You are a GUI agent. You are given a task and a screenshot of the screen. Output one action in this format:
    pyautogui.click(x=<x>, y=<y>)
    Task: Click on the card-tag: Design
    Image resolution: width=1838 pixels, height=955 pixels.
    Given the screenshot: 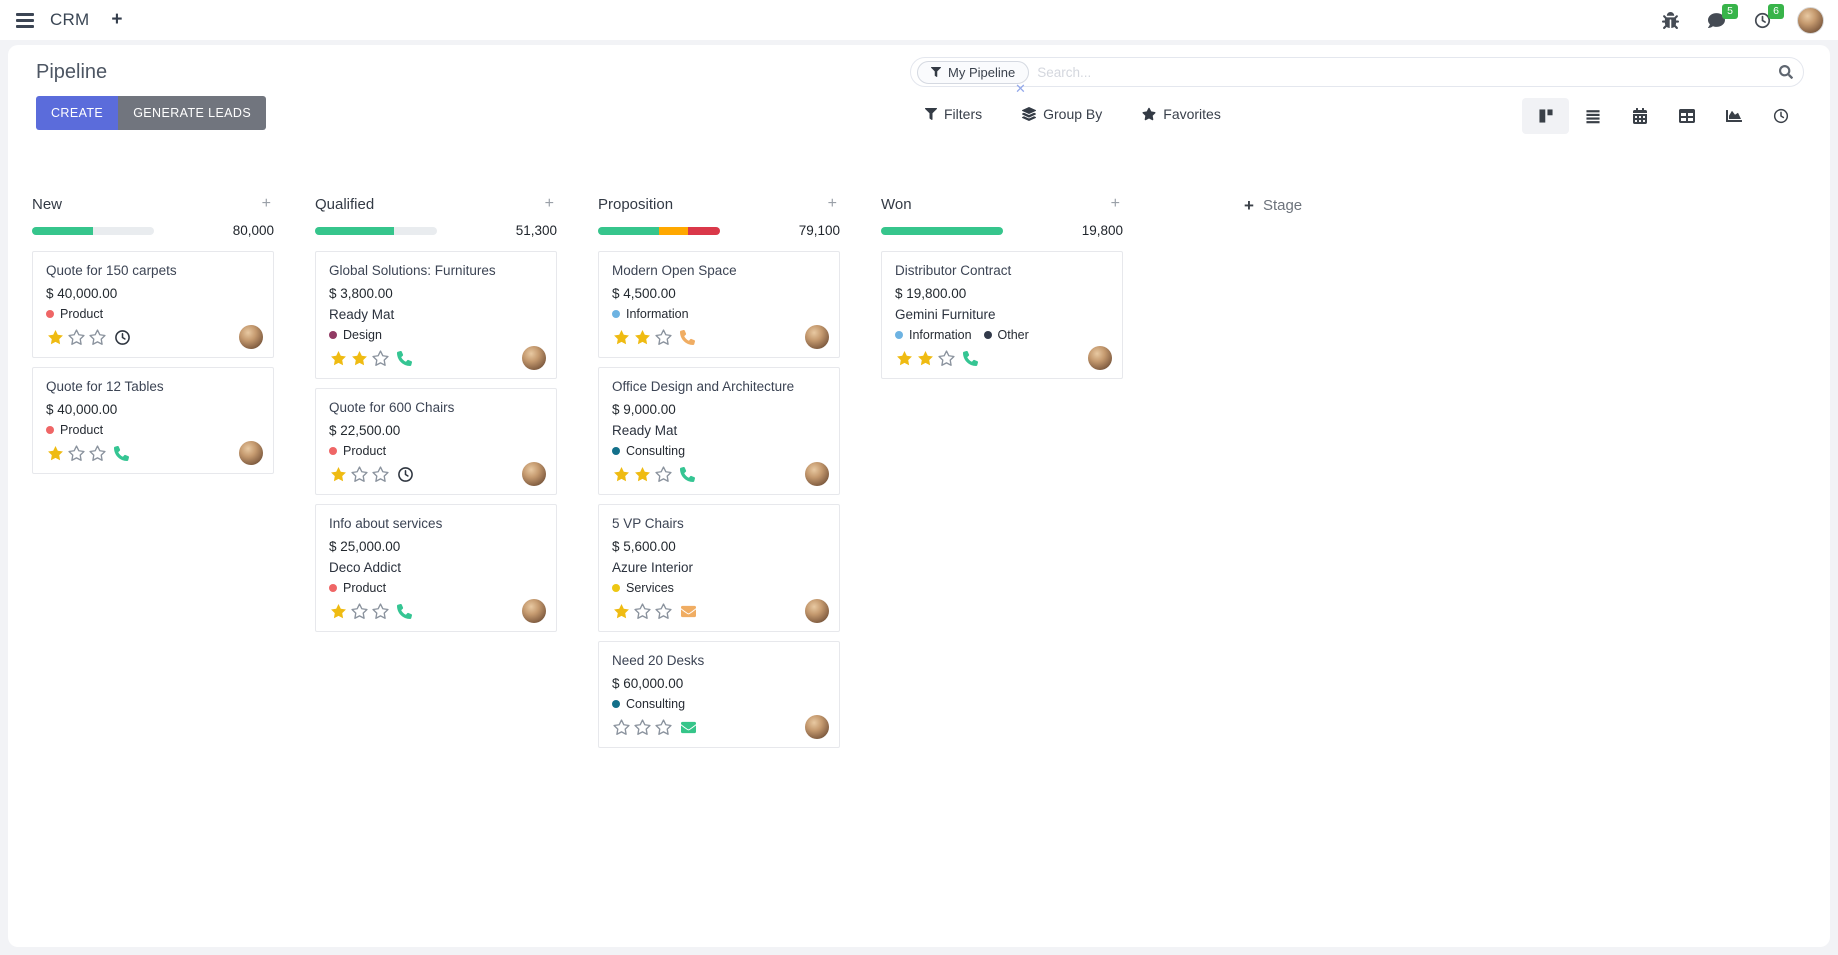 What is the action you would take?
    pyautogui.click(x=355, y=335)
    